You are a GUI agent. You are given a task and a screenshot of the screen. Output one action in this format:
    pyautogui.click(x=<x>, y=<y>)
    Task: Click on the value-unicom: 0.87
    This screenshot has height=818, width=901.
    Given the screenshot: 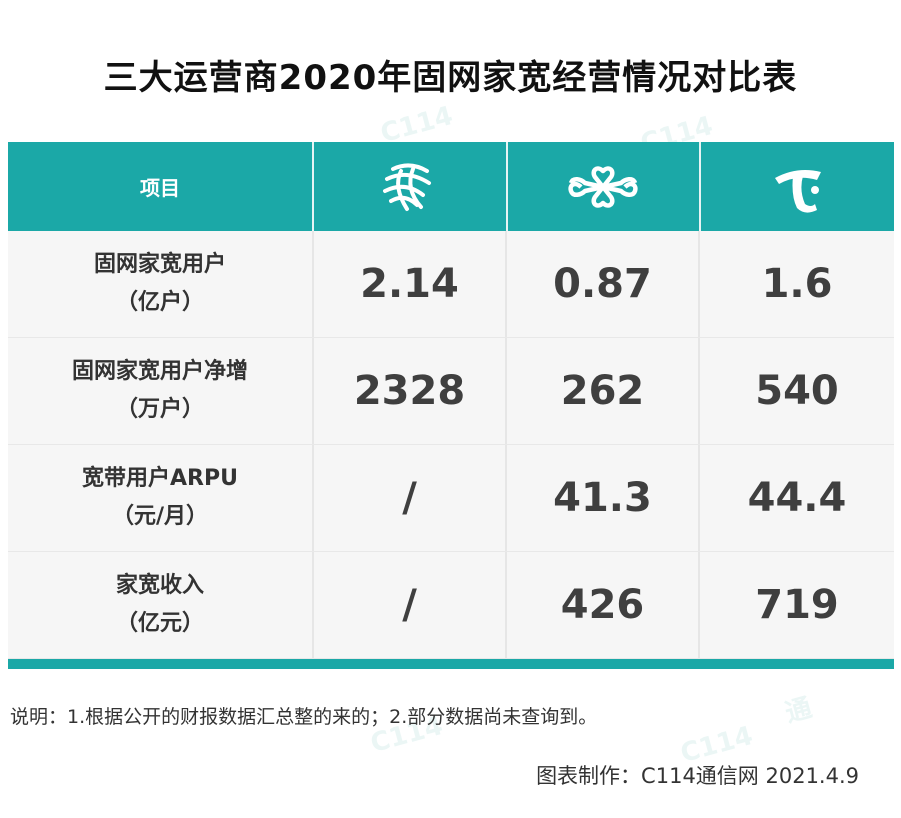 What is the action you would take?
    pyautogui.click(x=602, y=284)
    